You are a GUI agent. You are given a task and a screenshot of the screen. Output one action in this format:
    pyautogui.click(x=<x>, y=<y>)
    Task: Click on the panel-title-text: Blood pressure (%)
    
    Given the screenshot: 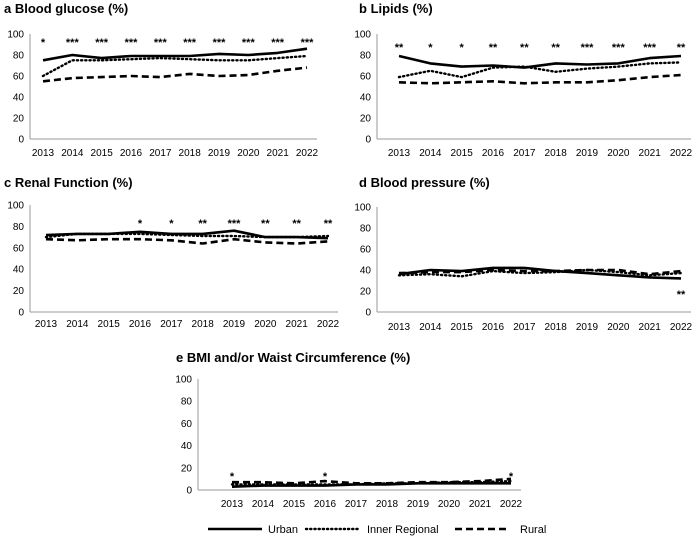 What is the action you would take?
    pyautogui.click(x=430, y=182)
    